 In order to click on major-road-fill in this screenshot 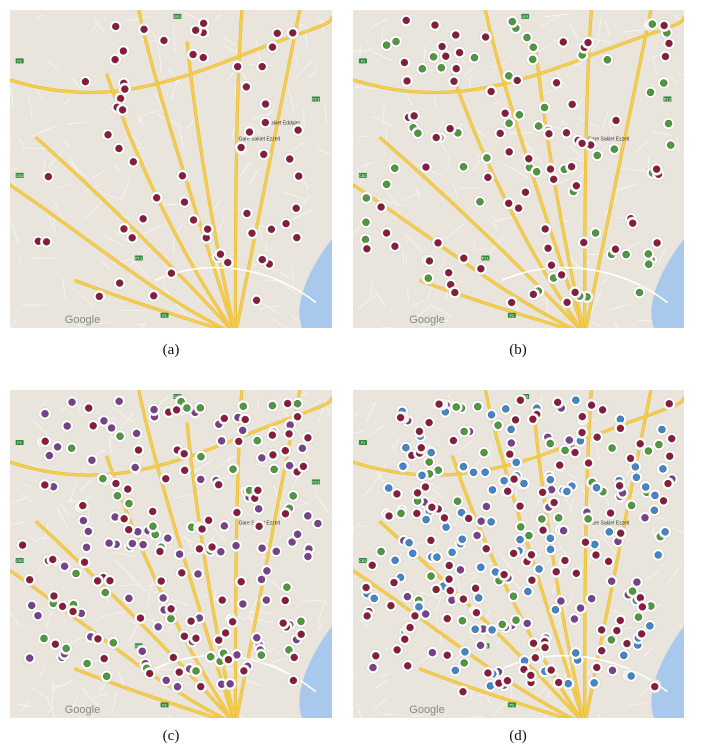, I will do `click(268, 169)`.